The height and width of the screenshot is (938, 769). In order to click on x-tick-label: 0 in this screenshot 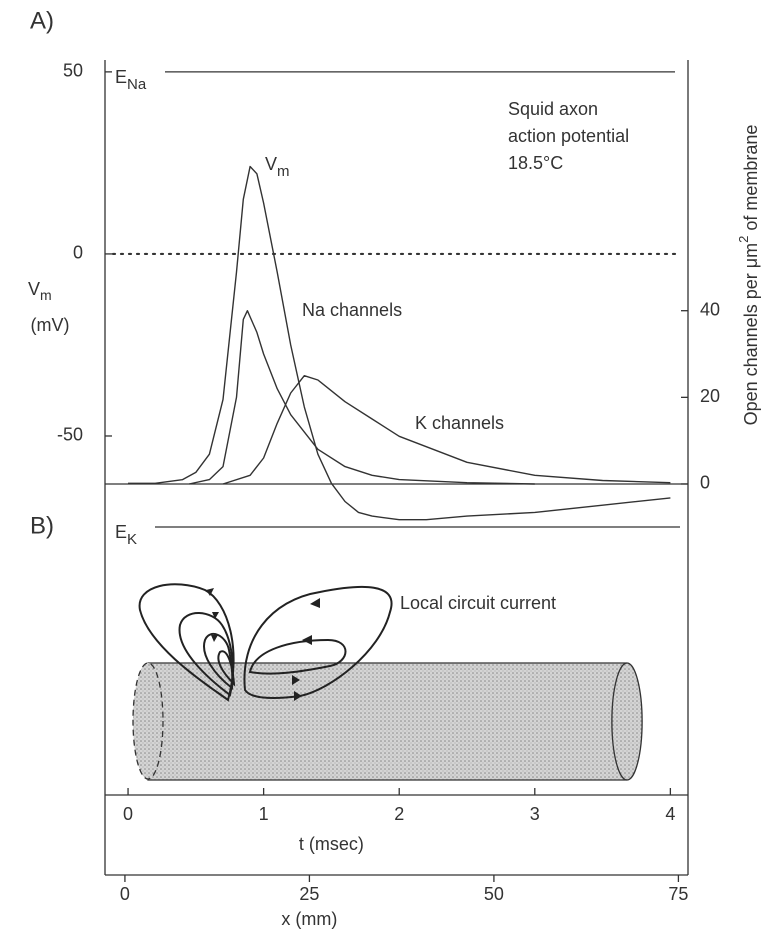, I will do `click(128, 814)`.